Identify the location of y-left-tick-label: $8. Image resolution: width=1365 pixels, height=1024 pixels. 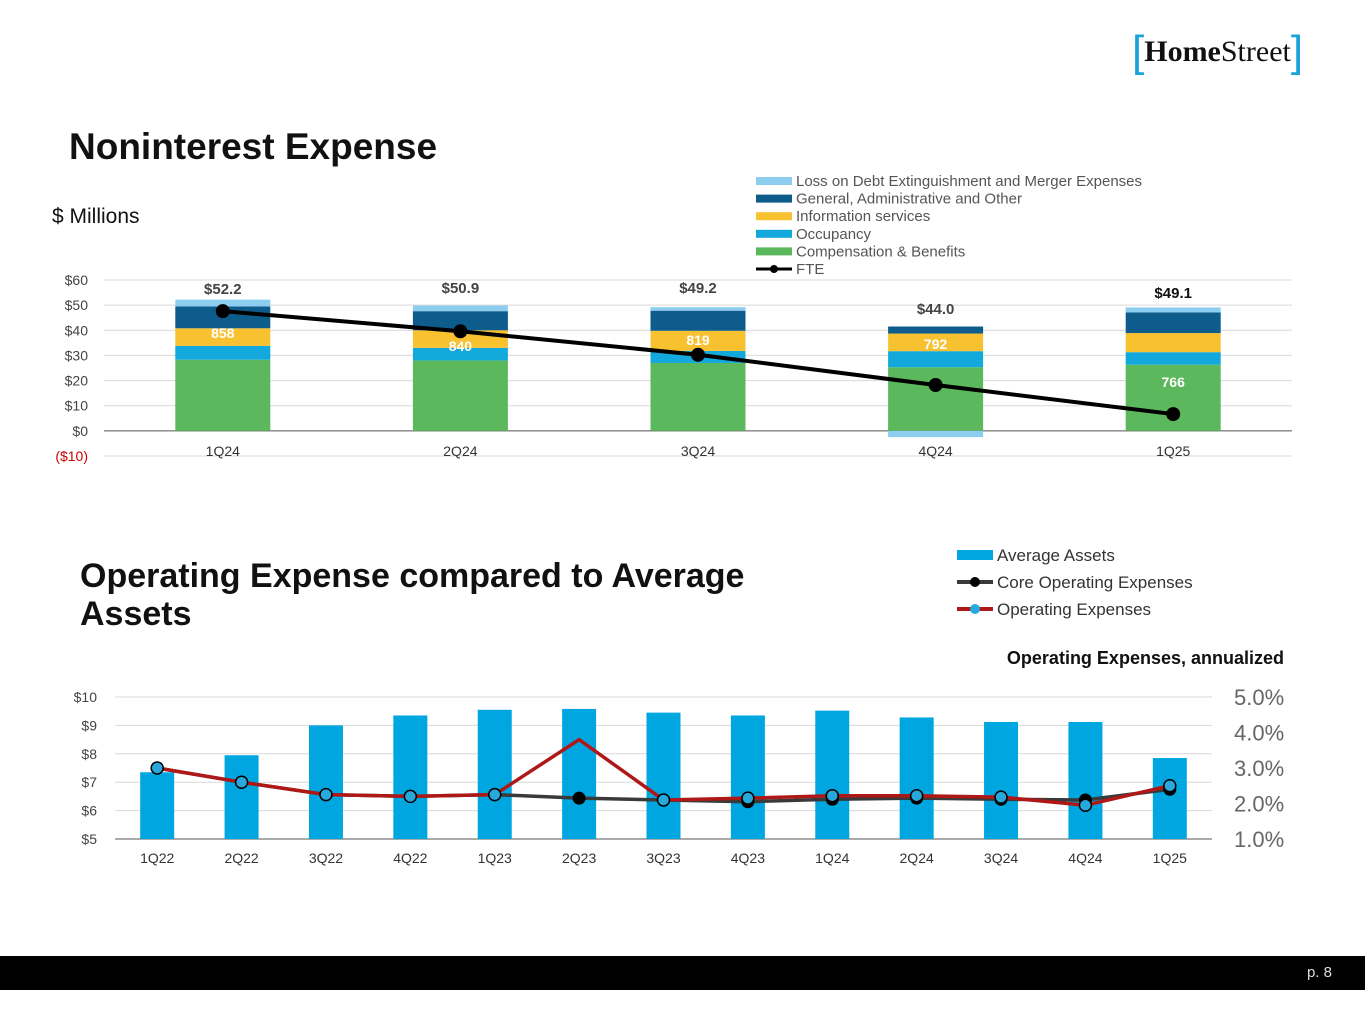
(89, 754).